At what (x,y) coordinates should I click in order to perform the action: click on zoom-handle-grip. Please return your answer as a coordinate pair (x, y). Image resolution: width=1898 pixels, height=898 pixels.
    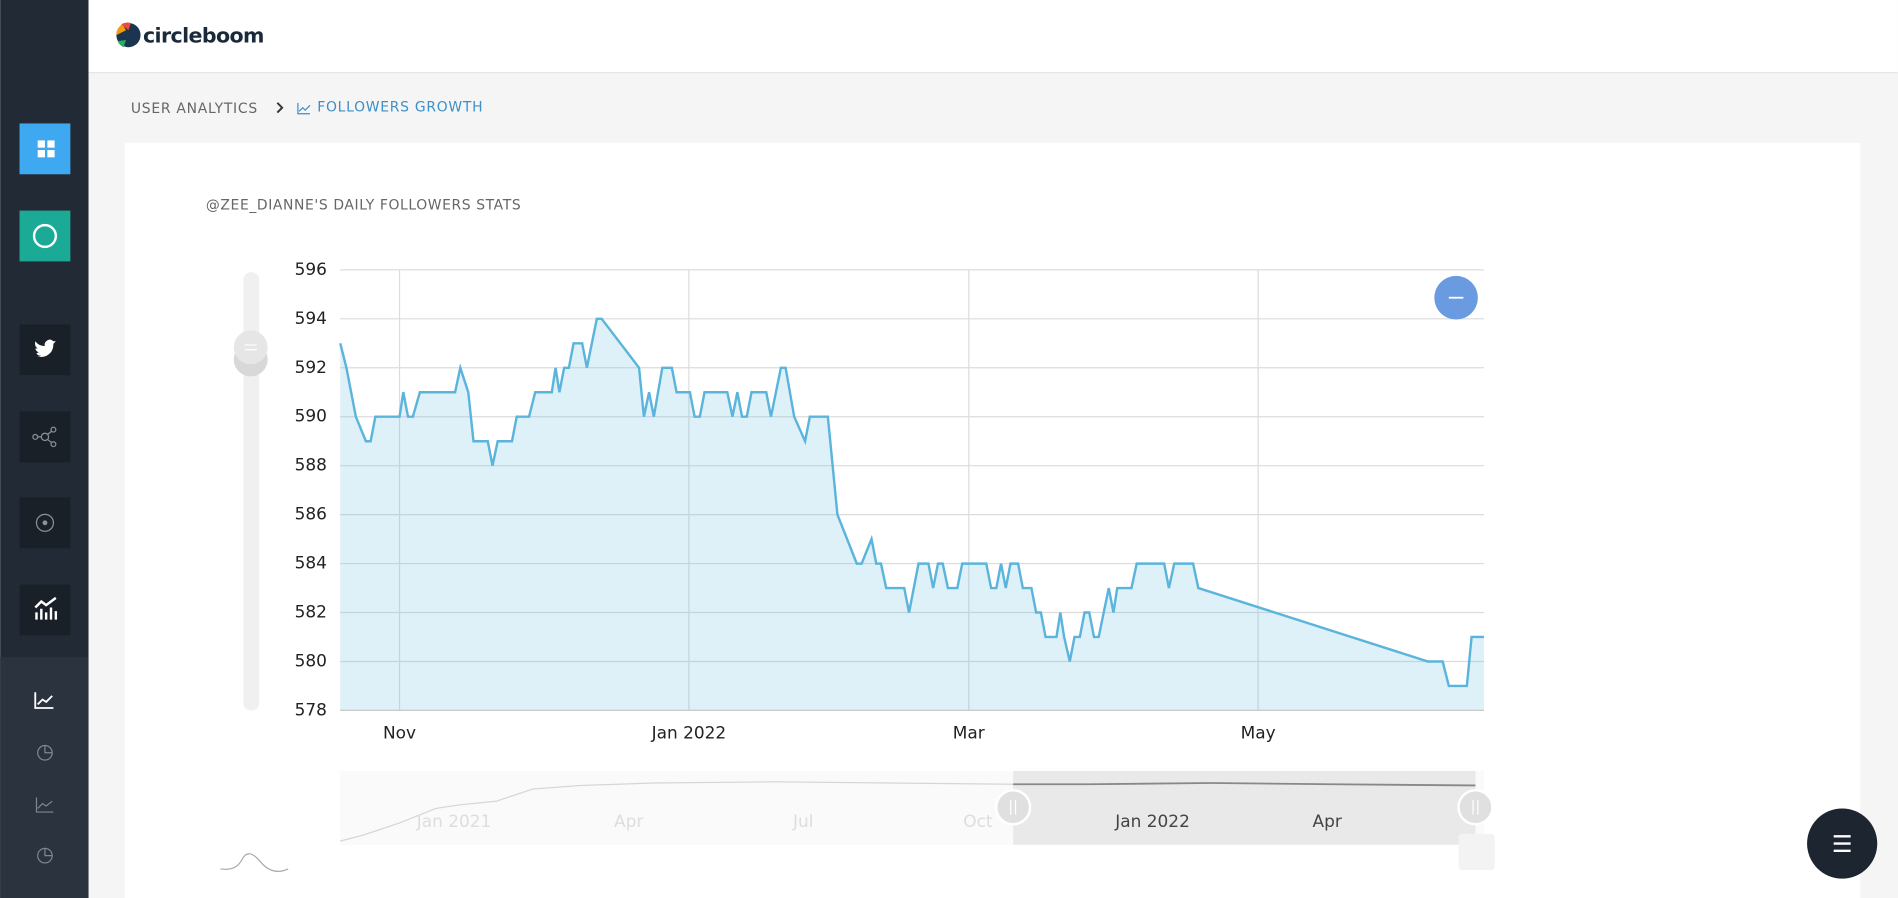
    Looking at the image, I should click on (250, 347).